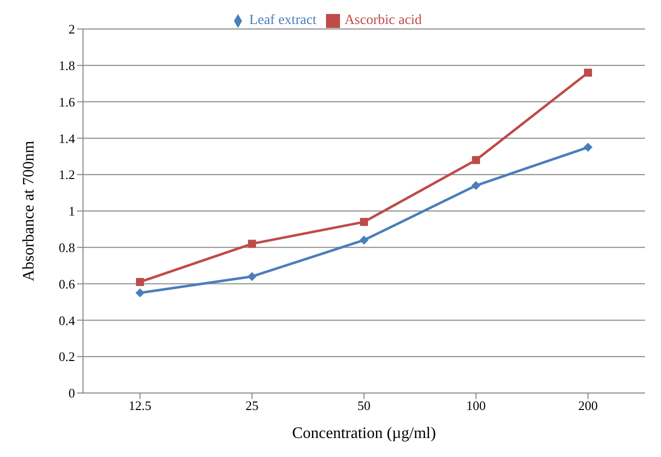  What do you see at coordinates (67, 284) in the screenshot?
I see `y-tick-label: 0.6` at bounding box center [67, 284].